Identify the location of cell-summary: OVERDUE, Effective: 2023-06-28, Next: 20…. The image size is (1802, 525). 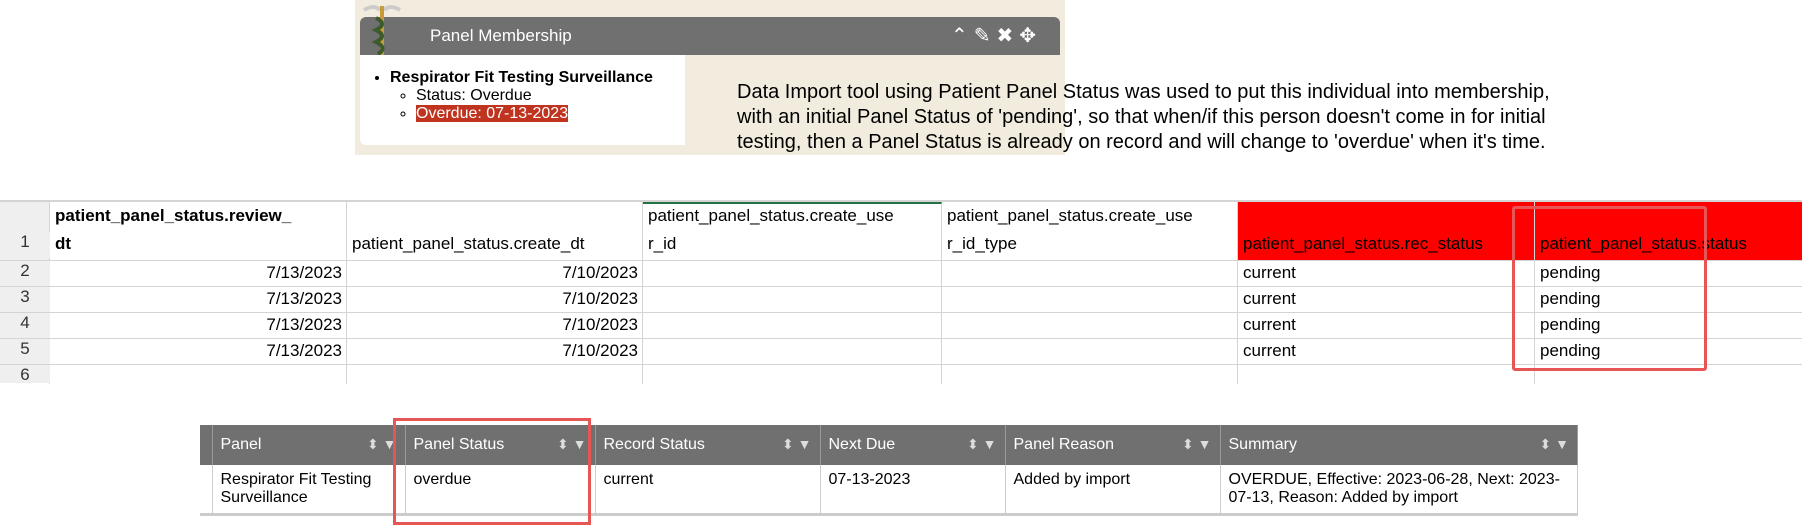
(1399, 490).